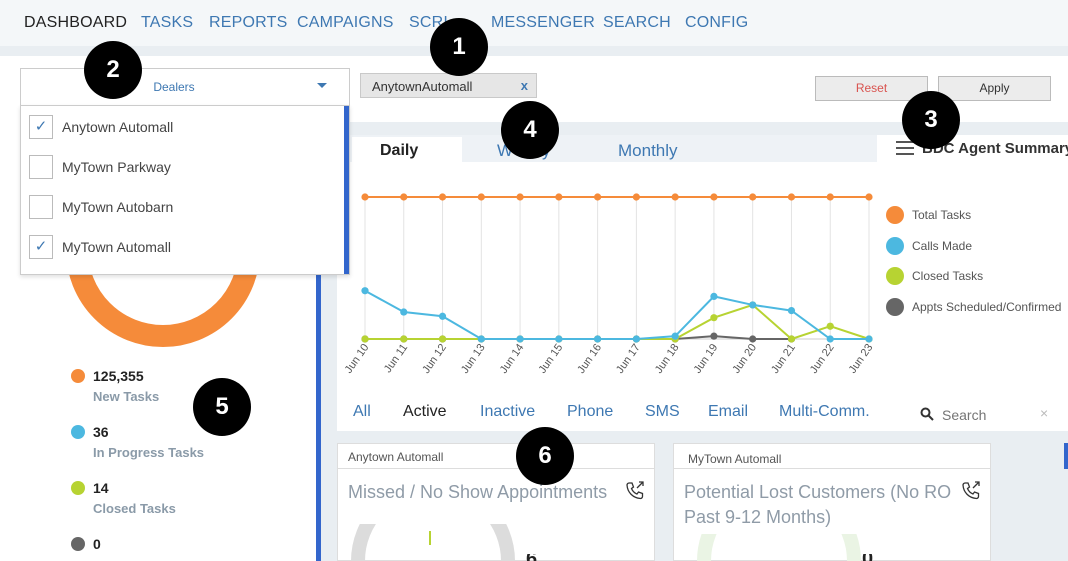 The image size is (1068, 561). What do you see at coordinates (616, 314) in the screenshot?
I see `series-line` at bounding box center [616, 314].